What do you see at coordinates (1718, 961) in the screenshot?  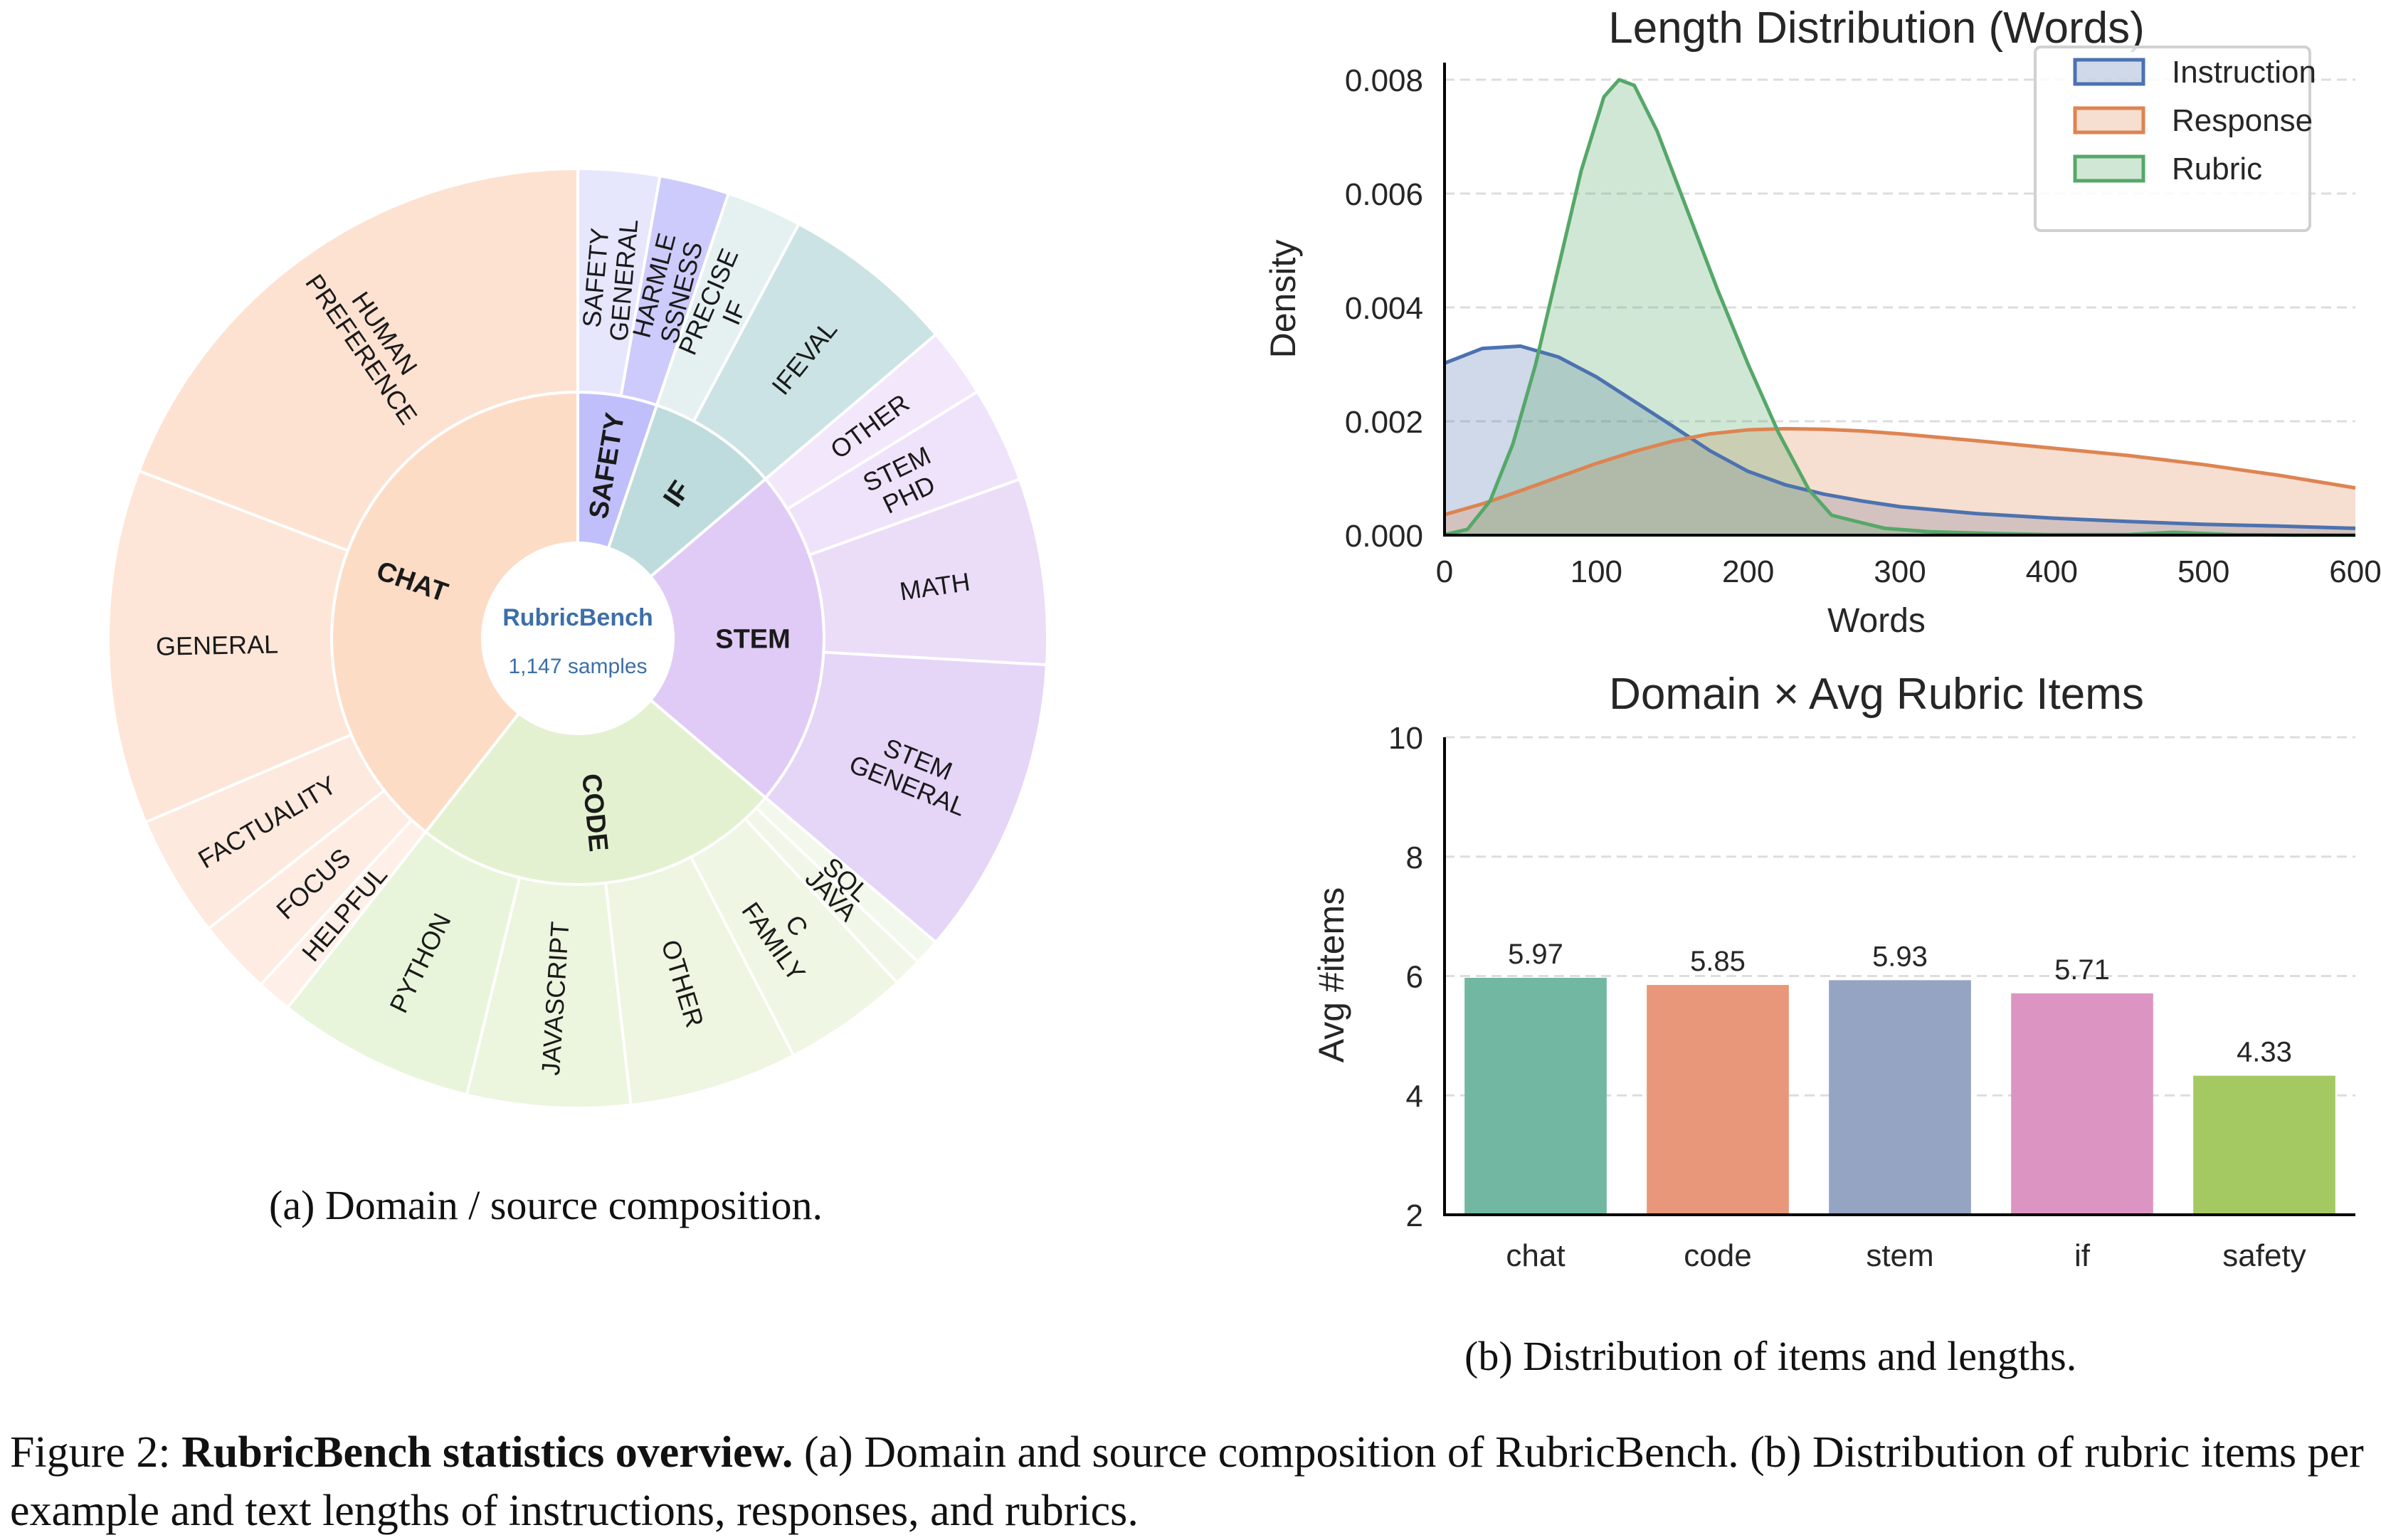 I see `bar-value-label-code: 5.85` at bounding box center [1718, 961].